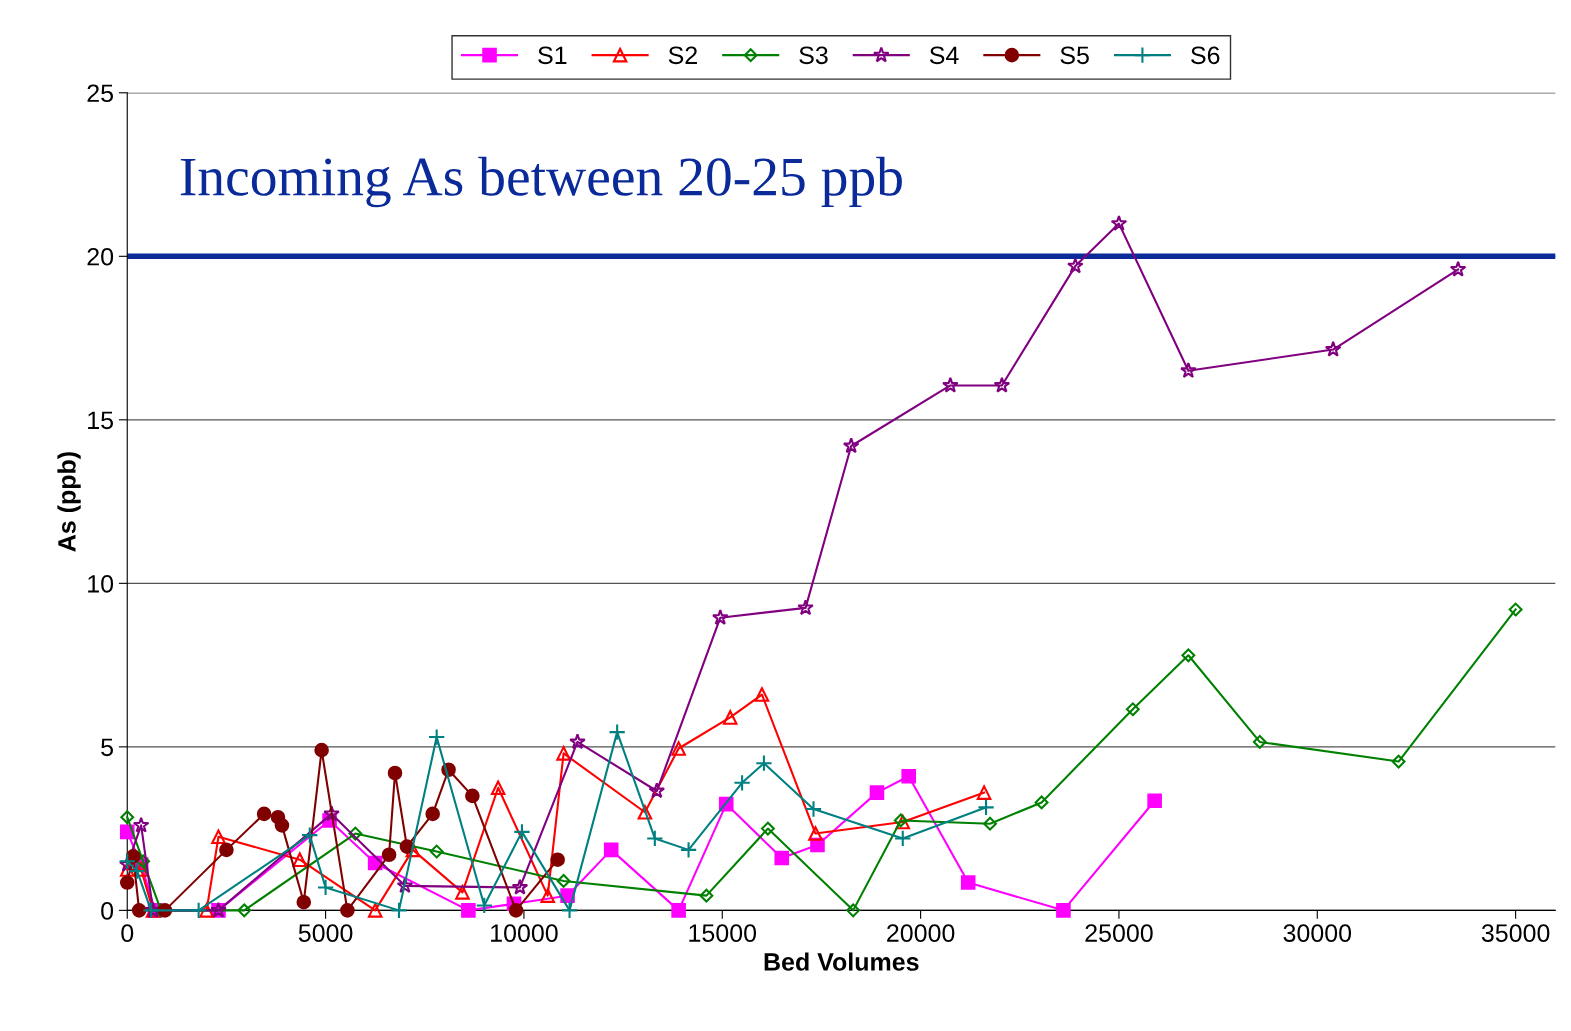 The width and height of the screenshot is (1571, 1031). What do you see at coordinates (325, 933) in the screenshot?
I see `x-tick-label: 5000` at bounding box center [325, 933].